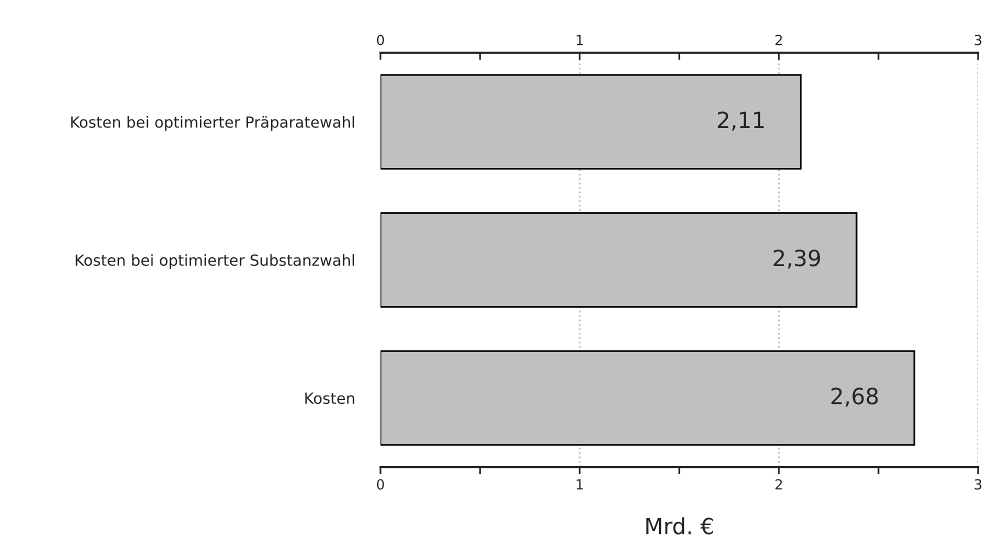  Describe the element at coordinates (778, 484) in the screenshot. I see `x2-tick-label: 2` at that location.